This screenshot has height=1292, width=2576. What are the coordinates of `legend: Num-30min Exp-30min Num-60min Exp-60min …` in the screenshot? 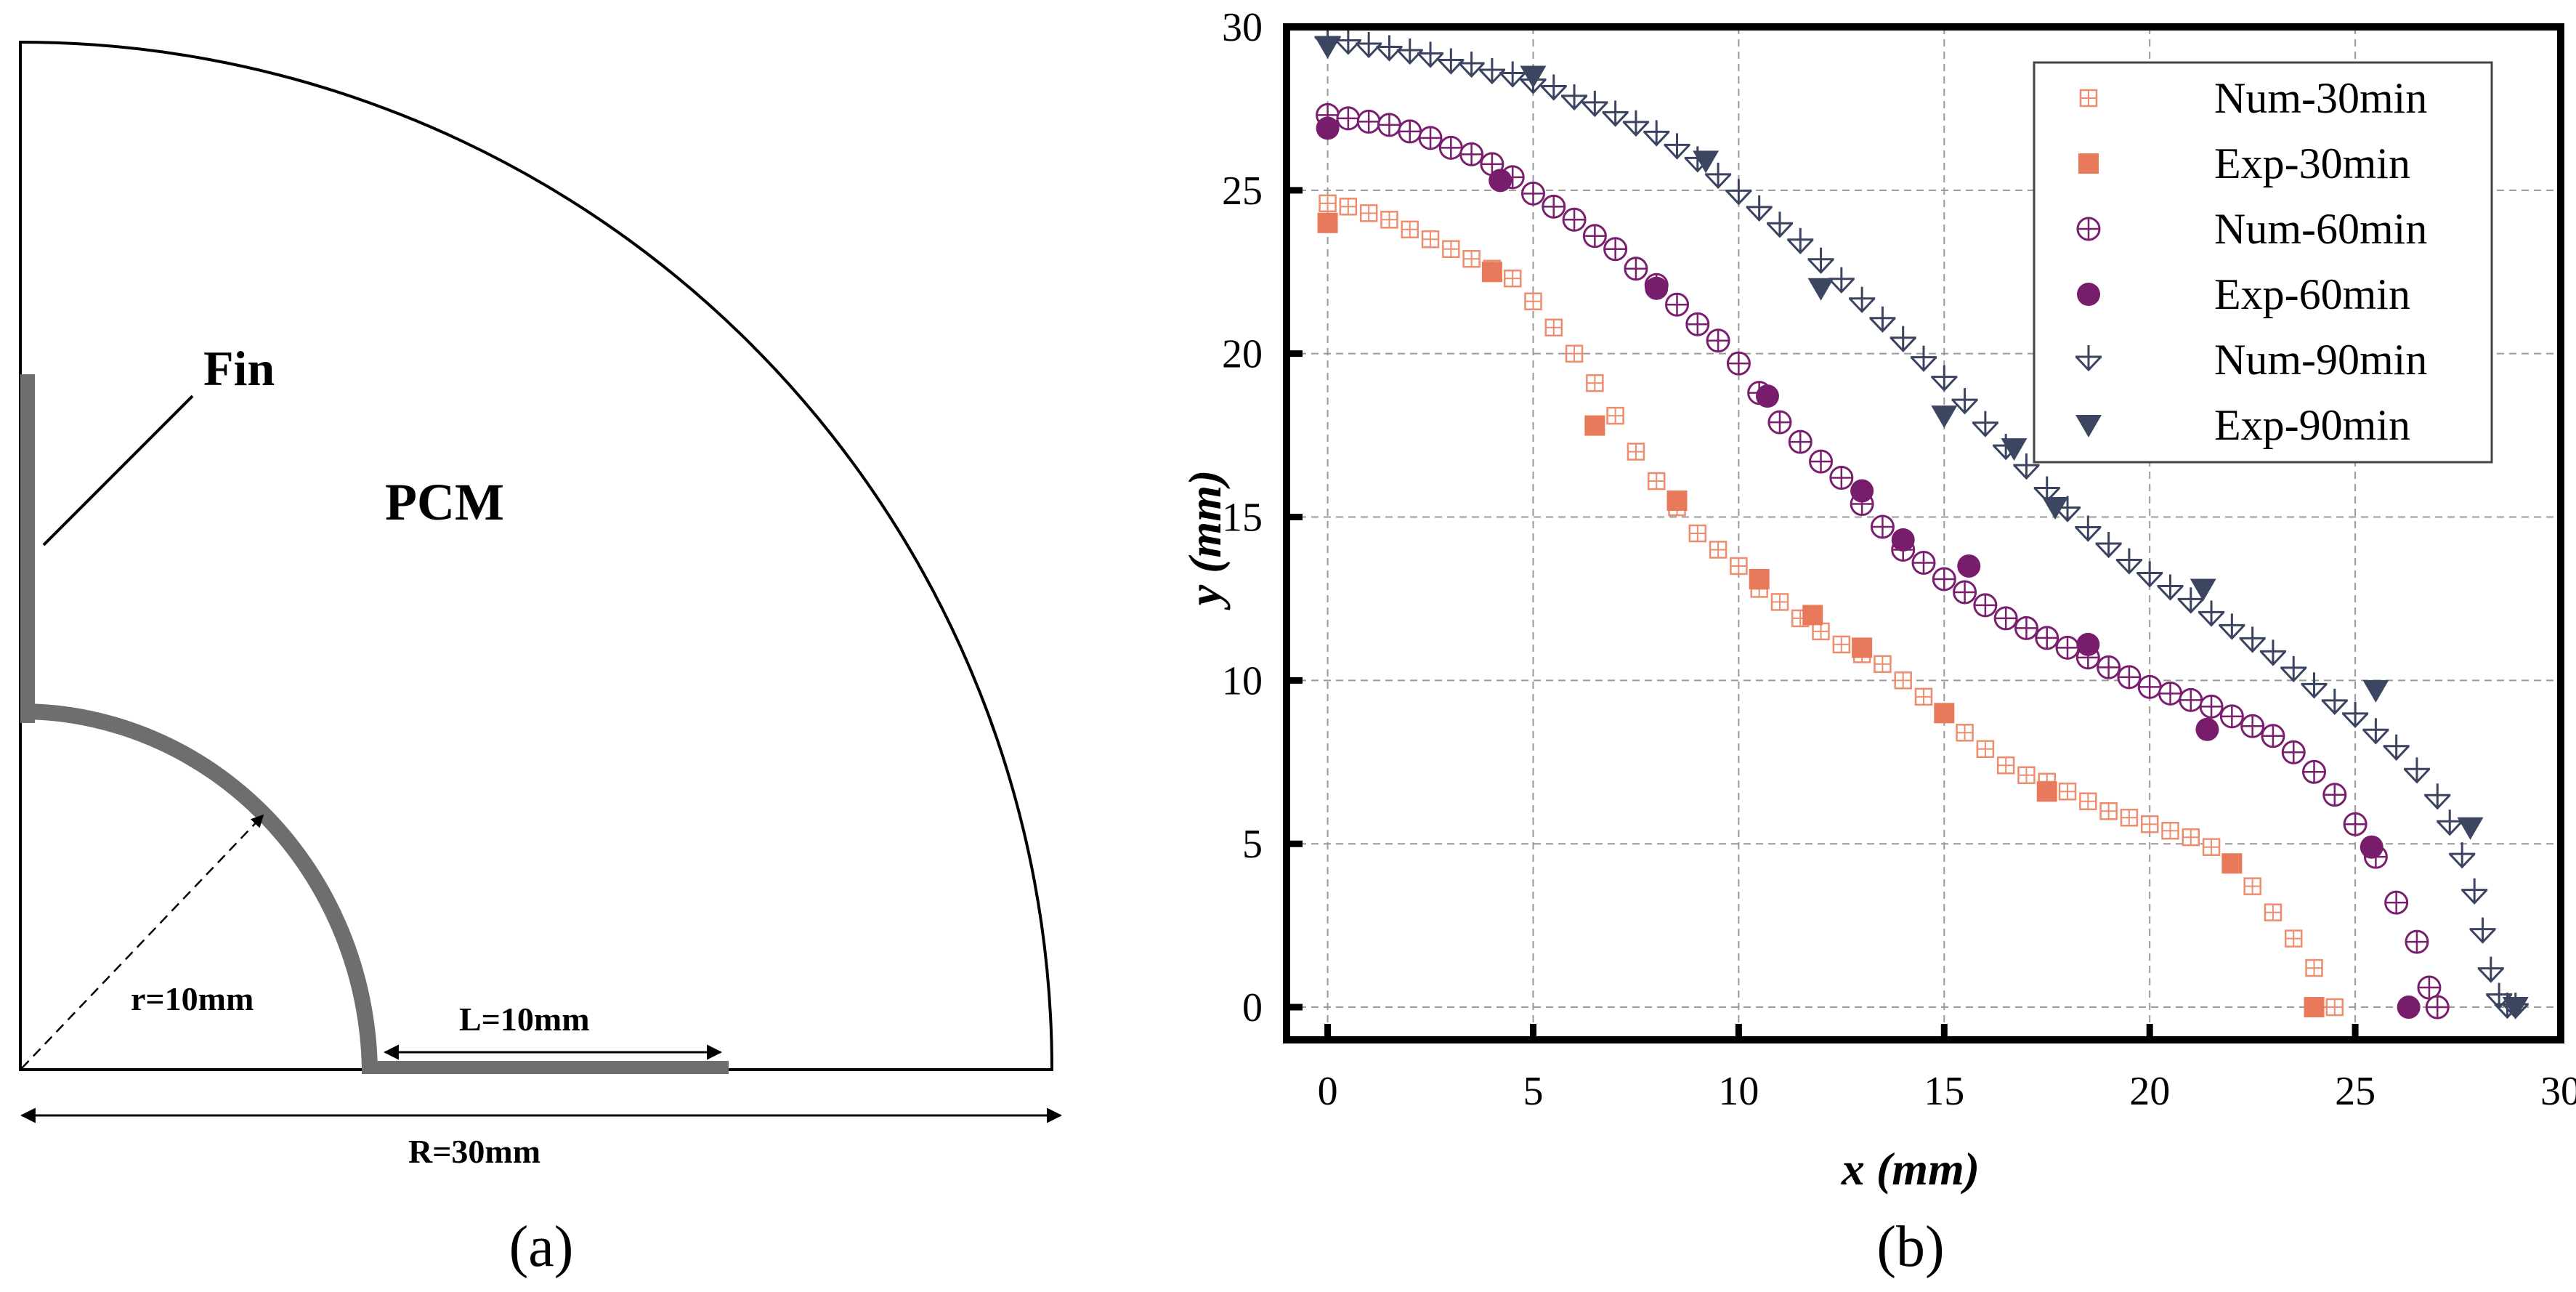 It's located at (2263, 262).